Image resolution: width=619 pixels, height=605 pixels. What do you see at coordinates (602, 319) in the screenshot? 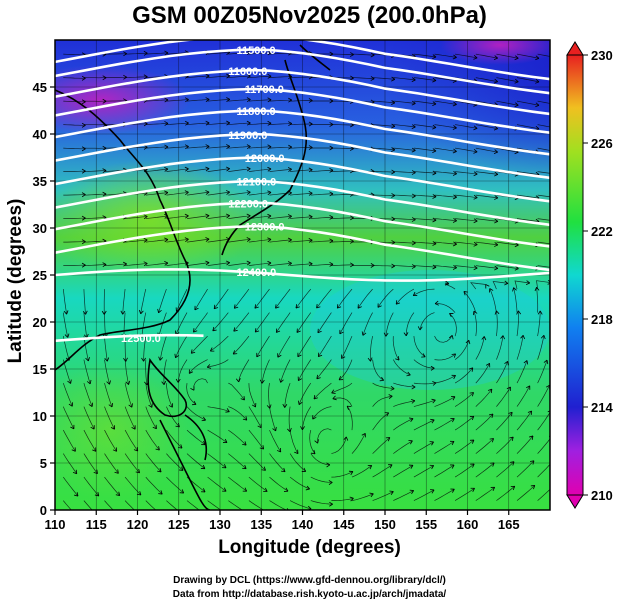
I see `colorbar-tick-label: 218` at bounding box center [602, 319].